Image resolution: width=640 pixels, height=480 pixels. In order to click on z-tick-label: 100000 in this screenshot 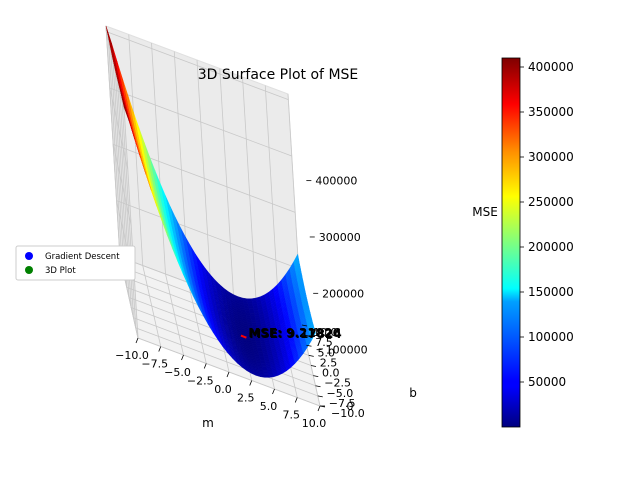, I will do `click(347, 350)`.